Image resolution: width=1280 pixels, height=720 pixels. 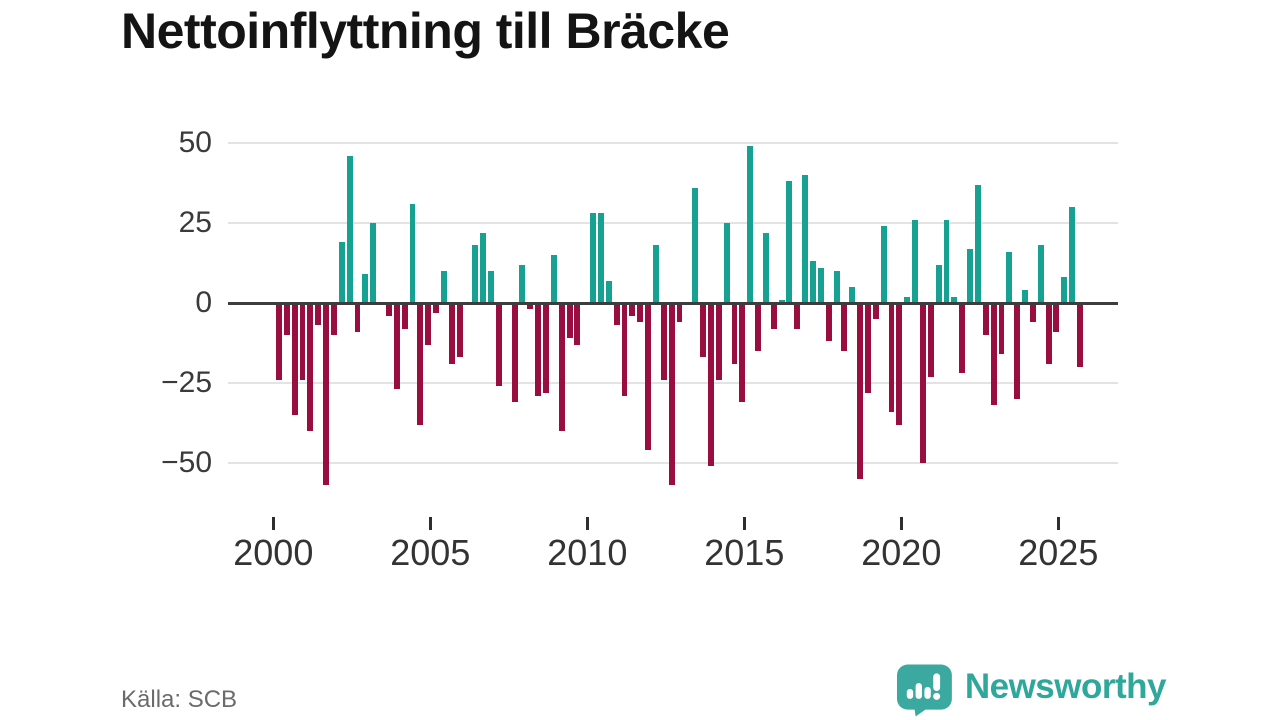 I want to click on x-axis-tick-2010, so click(x=587, y=523).